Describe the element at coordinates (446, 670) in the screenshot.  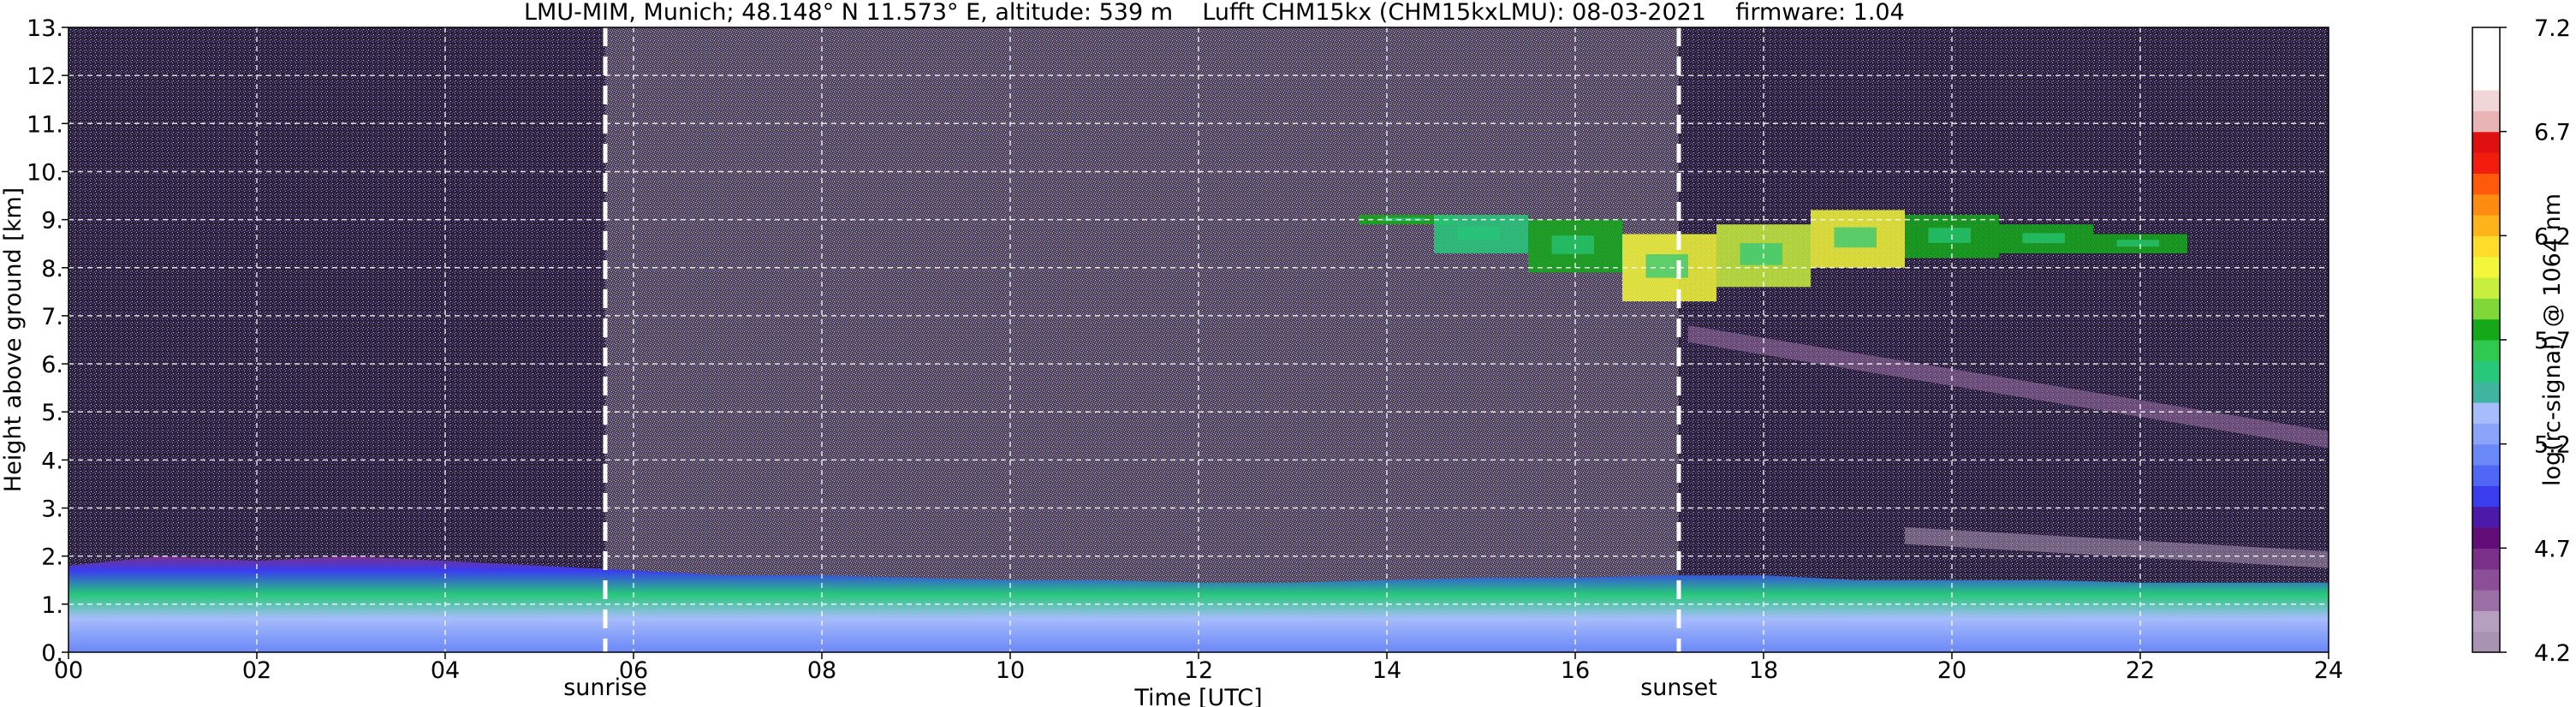
I see `x-tick-label: 04` at that location.